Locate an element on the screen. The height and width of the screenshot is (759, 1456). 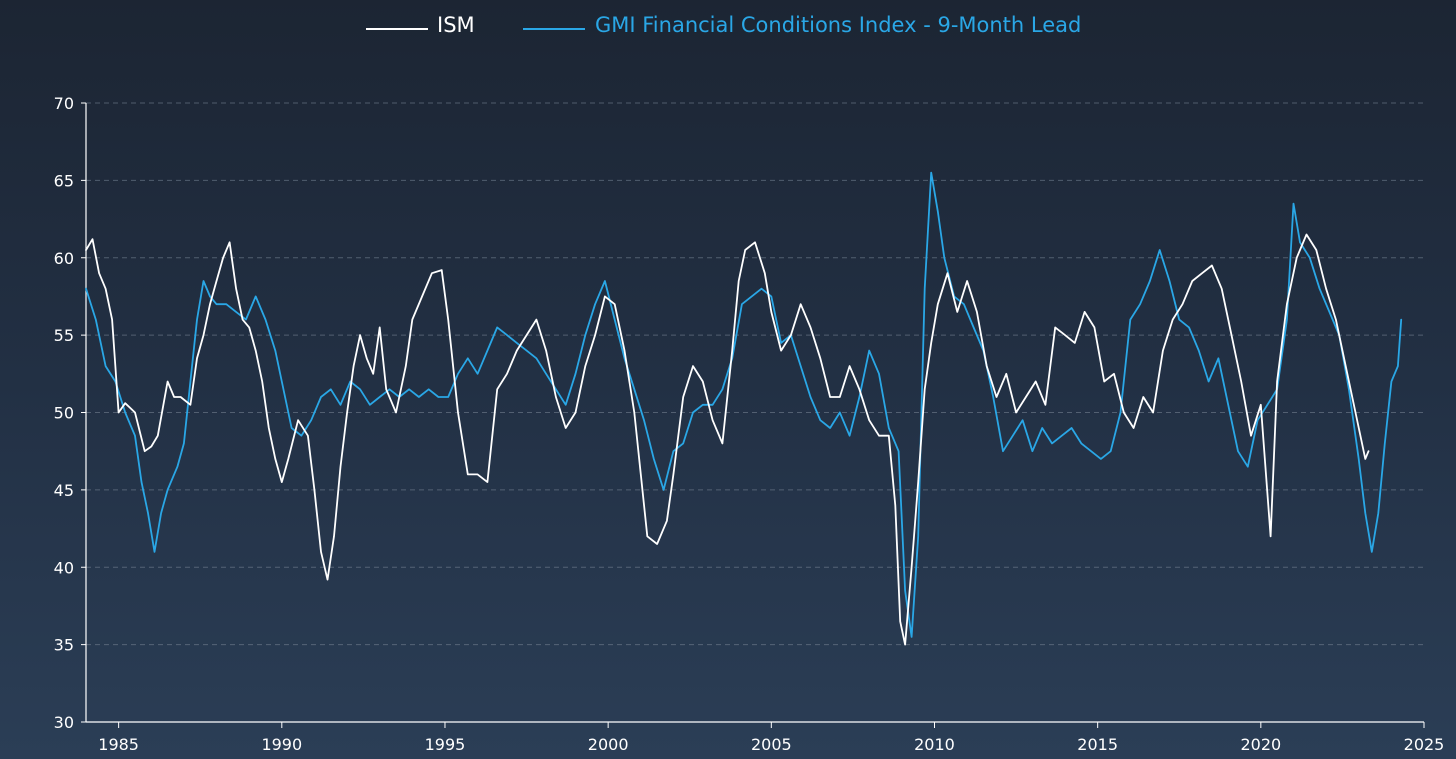
x-tick-label-1995: 1995 is located at coordinates (445, 744).